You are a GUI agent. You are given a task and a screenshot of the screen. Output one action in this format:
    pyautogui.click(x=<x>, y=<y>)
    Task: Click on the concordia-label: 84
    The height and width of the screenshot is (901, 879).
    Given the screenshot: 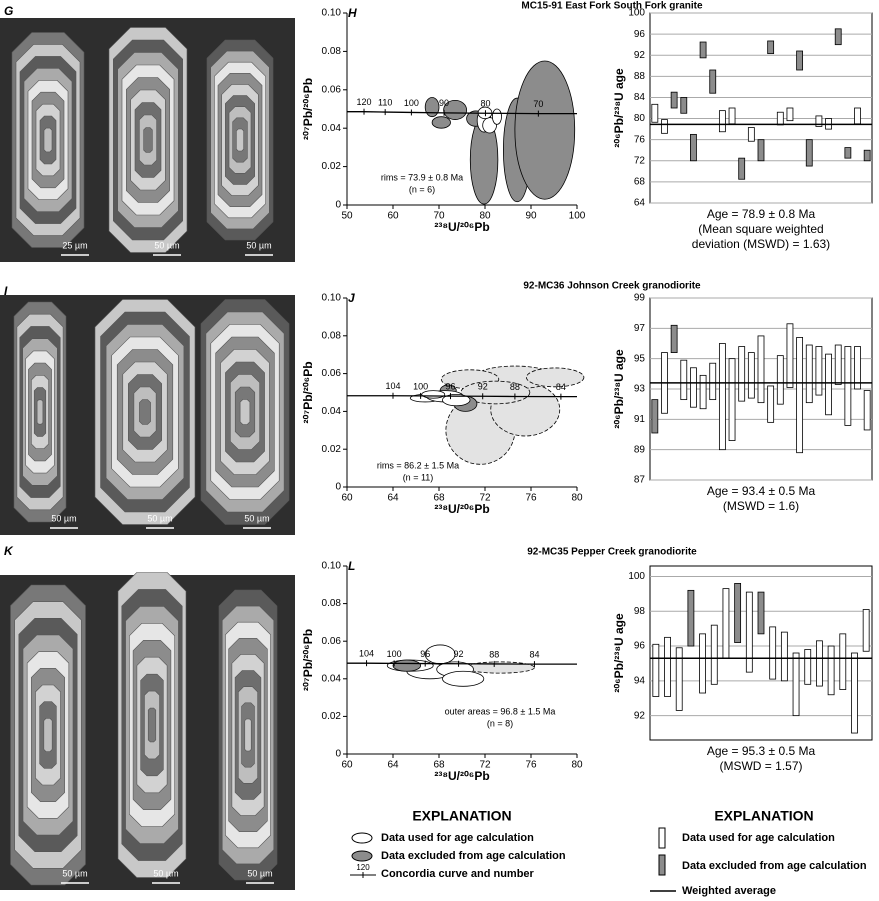 What is the action you would take?
    pyautogui.click(x=561, y=387)
    